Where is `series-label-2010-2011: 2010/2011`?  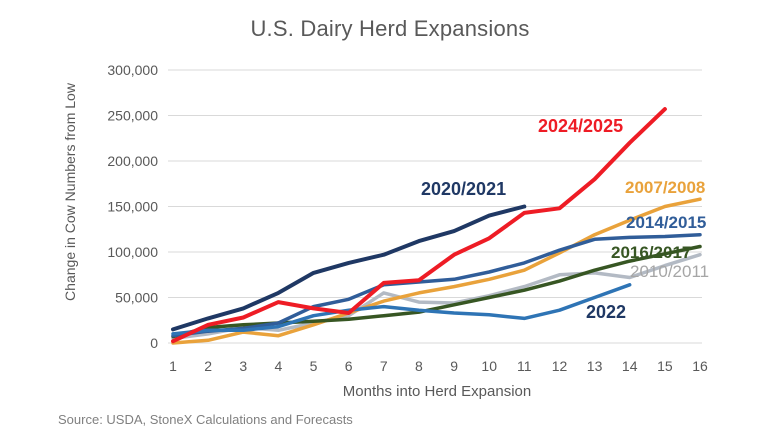
series-label-2010-2011: 2010/2011 is located at coordinates (670, 271).